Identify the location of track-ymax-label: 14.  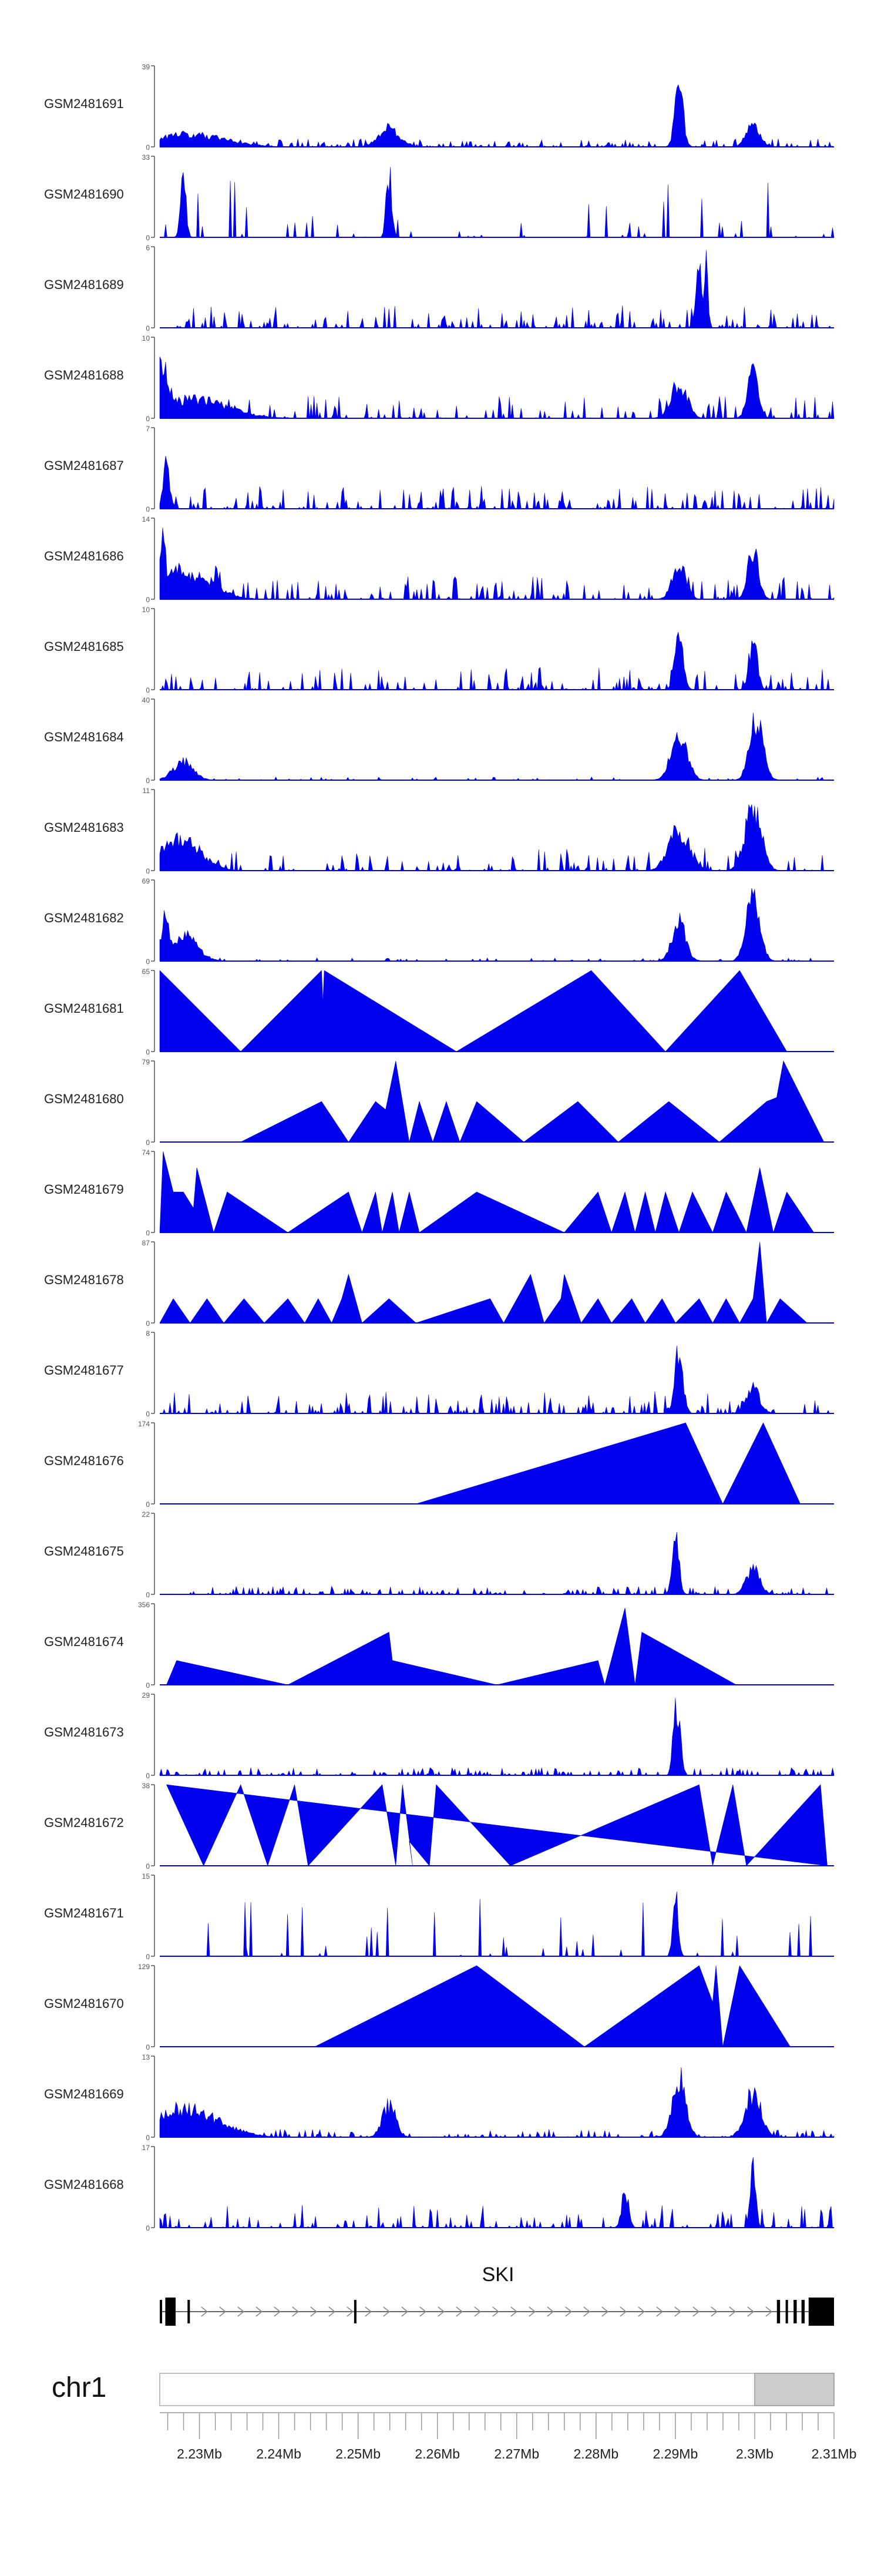
(146, 519).